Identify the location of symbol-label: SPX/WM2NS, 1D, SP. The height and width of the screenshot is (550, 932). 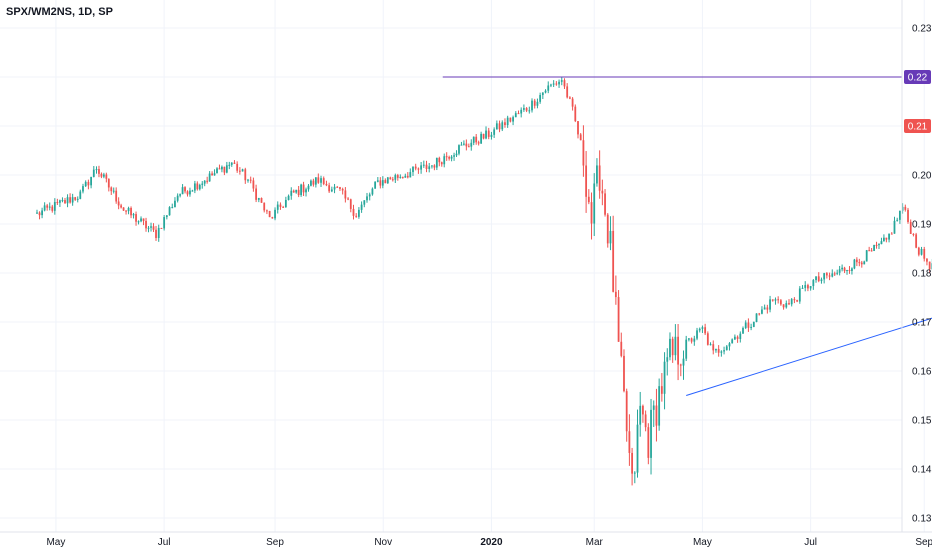
(59, 12).